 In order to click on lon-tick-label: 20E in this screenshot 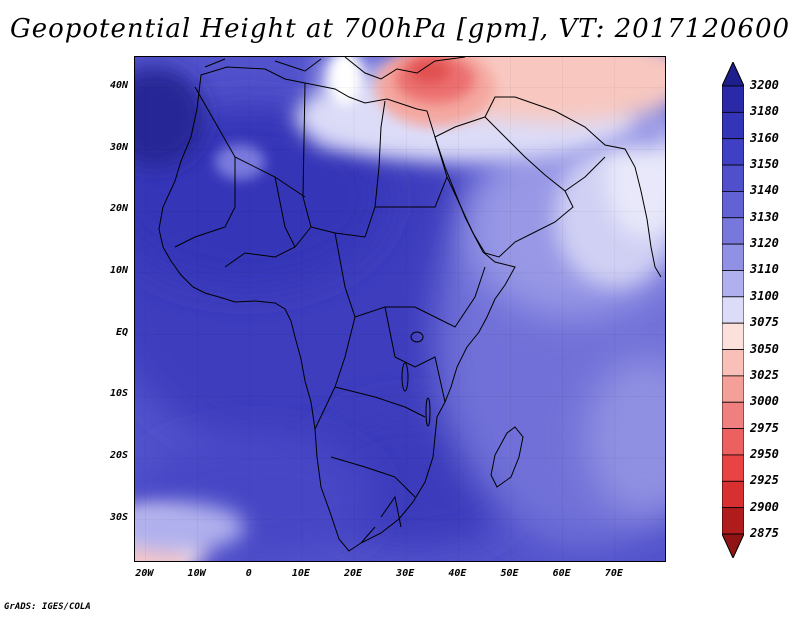, I will do `click(353, 573)`.